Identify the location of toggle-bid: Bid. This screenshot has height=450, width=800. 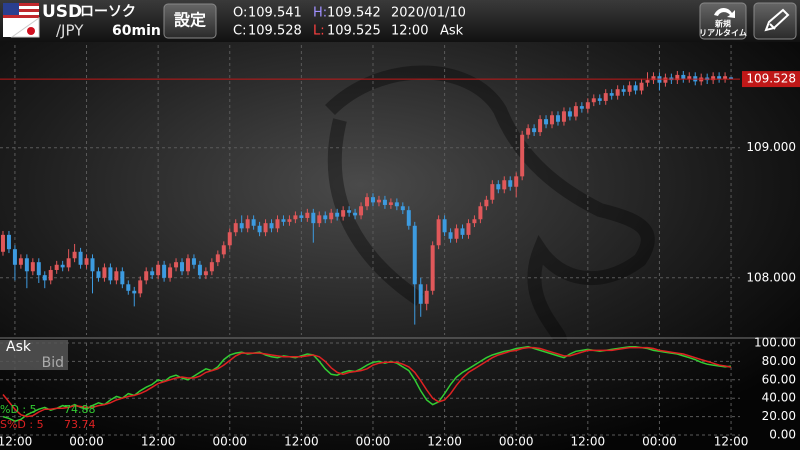
(53, 363).